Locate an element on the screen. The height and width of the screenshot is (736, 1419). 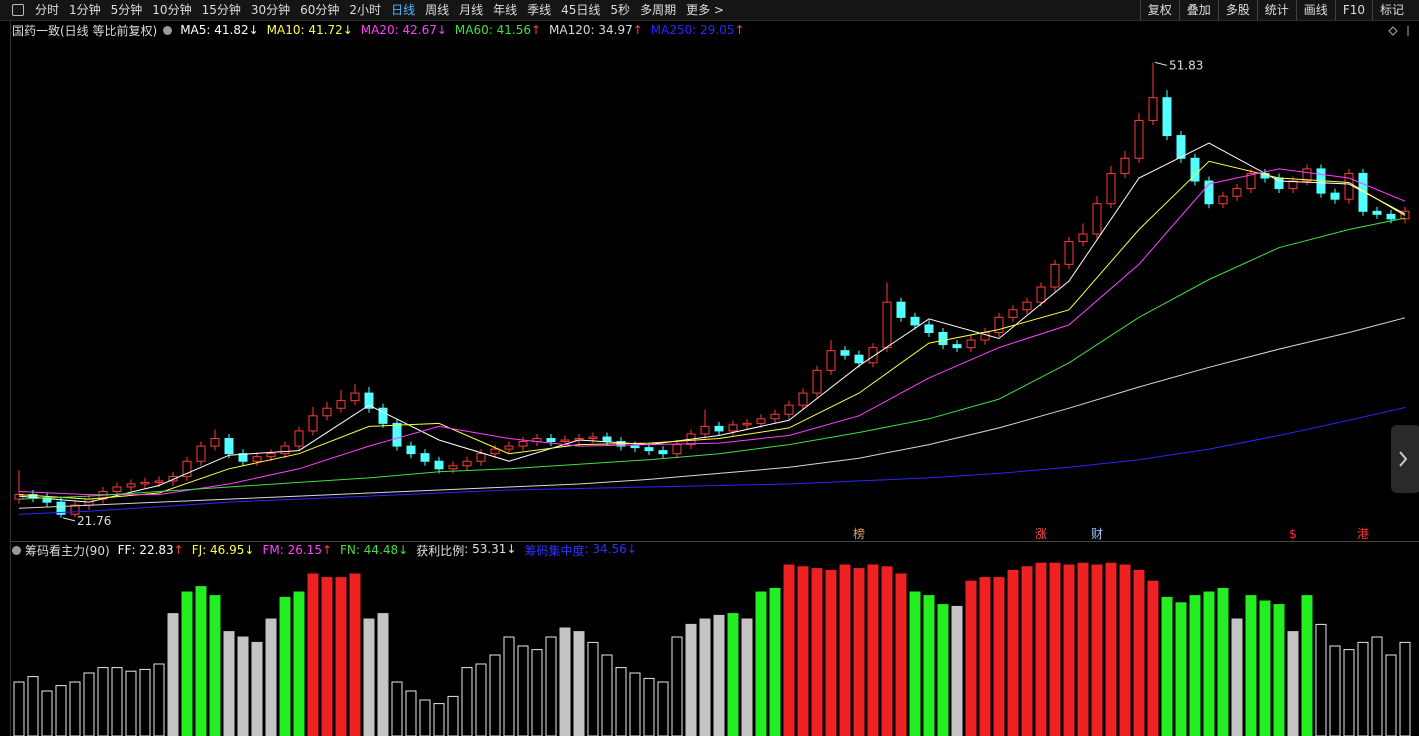
period-tab: 年线 is located at coordinates (505, 10).